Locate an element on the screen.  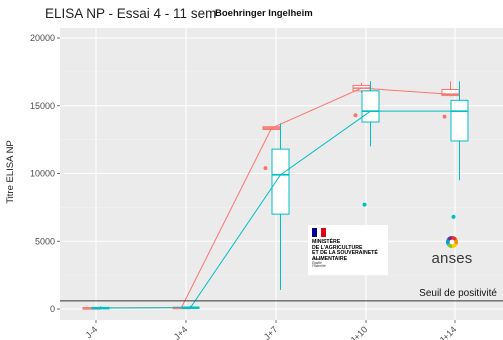
anses-name: anses is located at coordinates (452, 258).